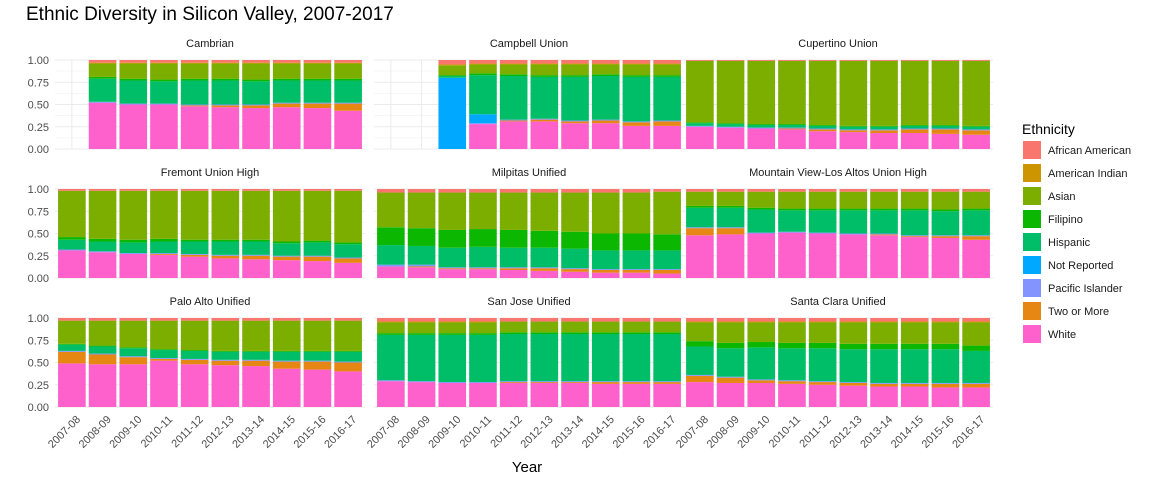  What do you see at coordinates (1032, 173) in the screenshot?
I see `legend-swatch` at bounding box center [1032, 173].